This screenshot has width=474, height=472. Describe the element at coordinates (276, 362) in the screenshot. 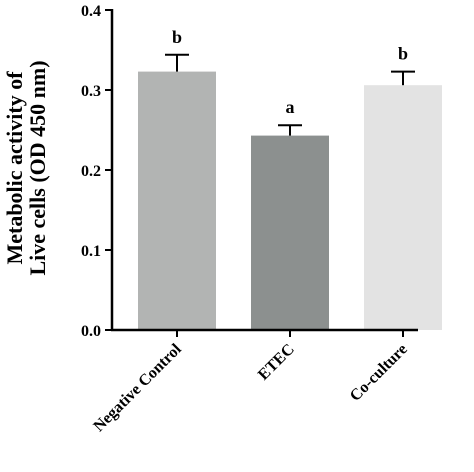

I see `x-tick-label: ETEC` at that location.